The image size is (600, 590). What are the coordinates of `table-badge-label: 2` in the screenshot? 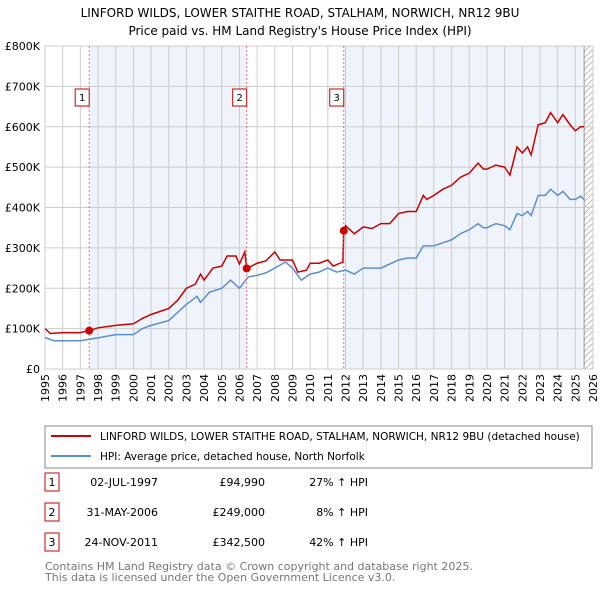 It's located at (52, 512).